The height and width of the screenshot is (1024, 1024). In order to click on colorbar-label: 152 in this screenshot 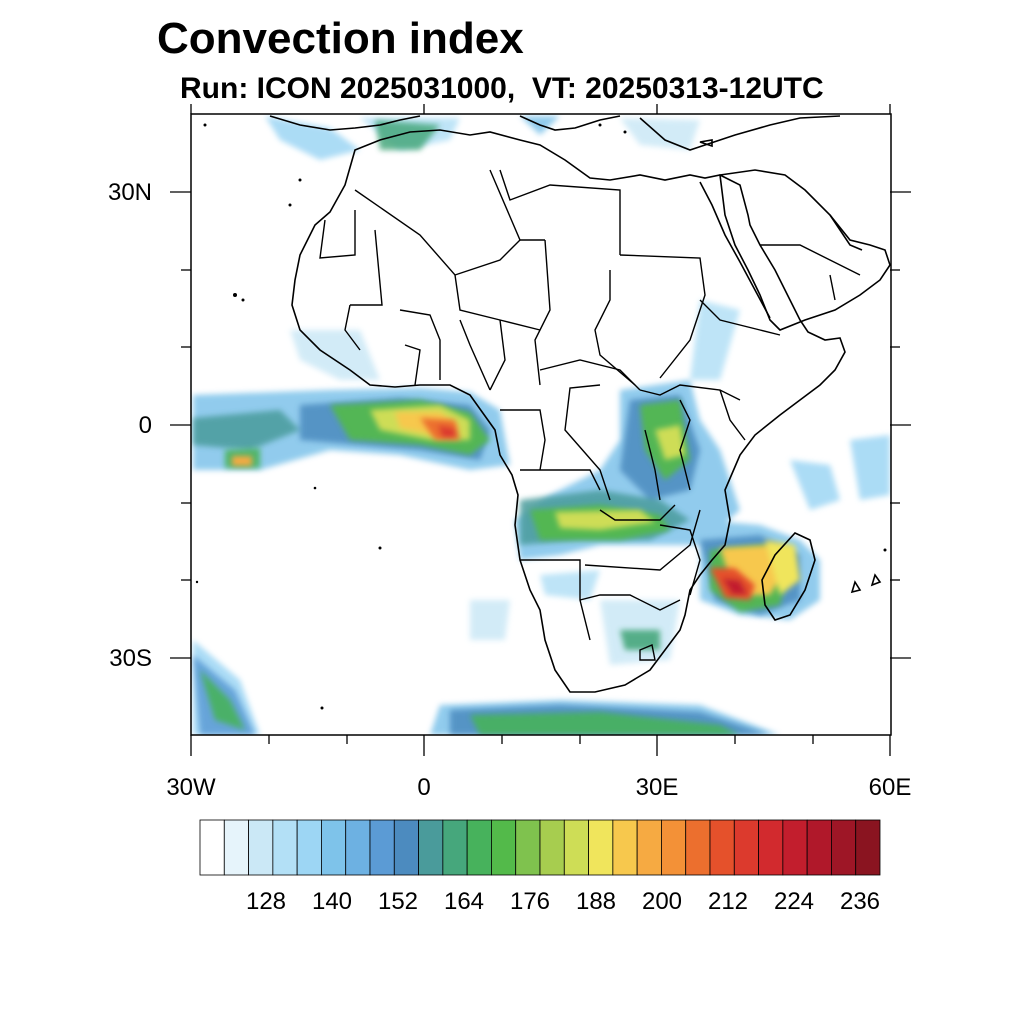, I will do `click(398, 901)`.